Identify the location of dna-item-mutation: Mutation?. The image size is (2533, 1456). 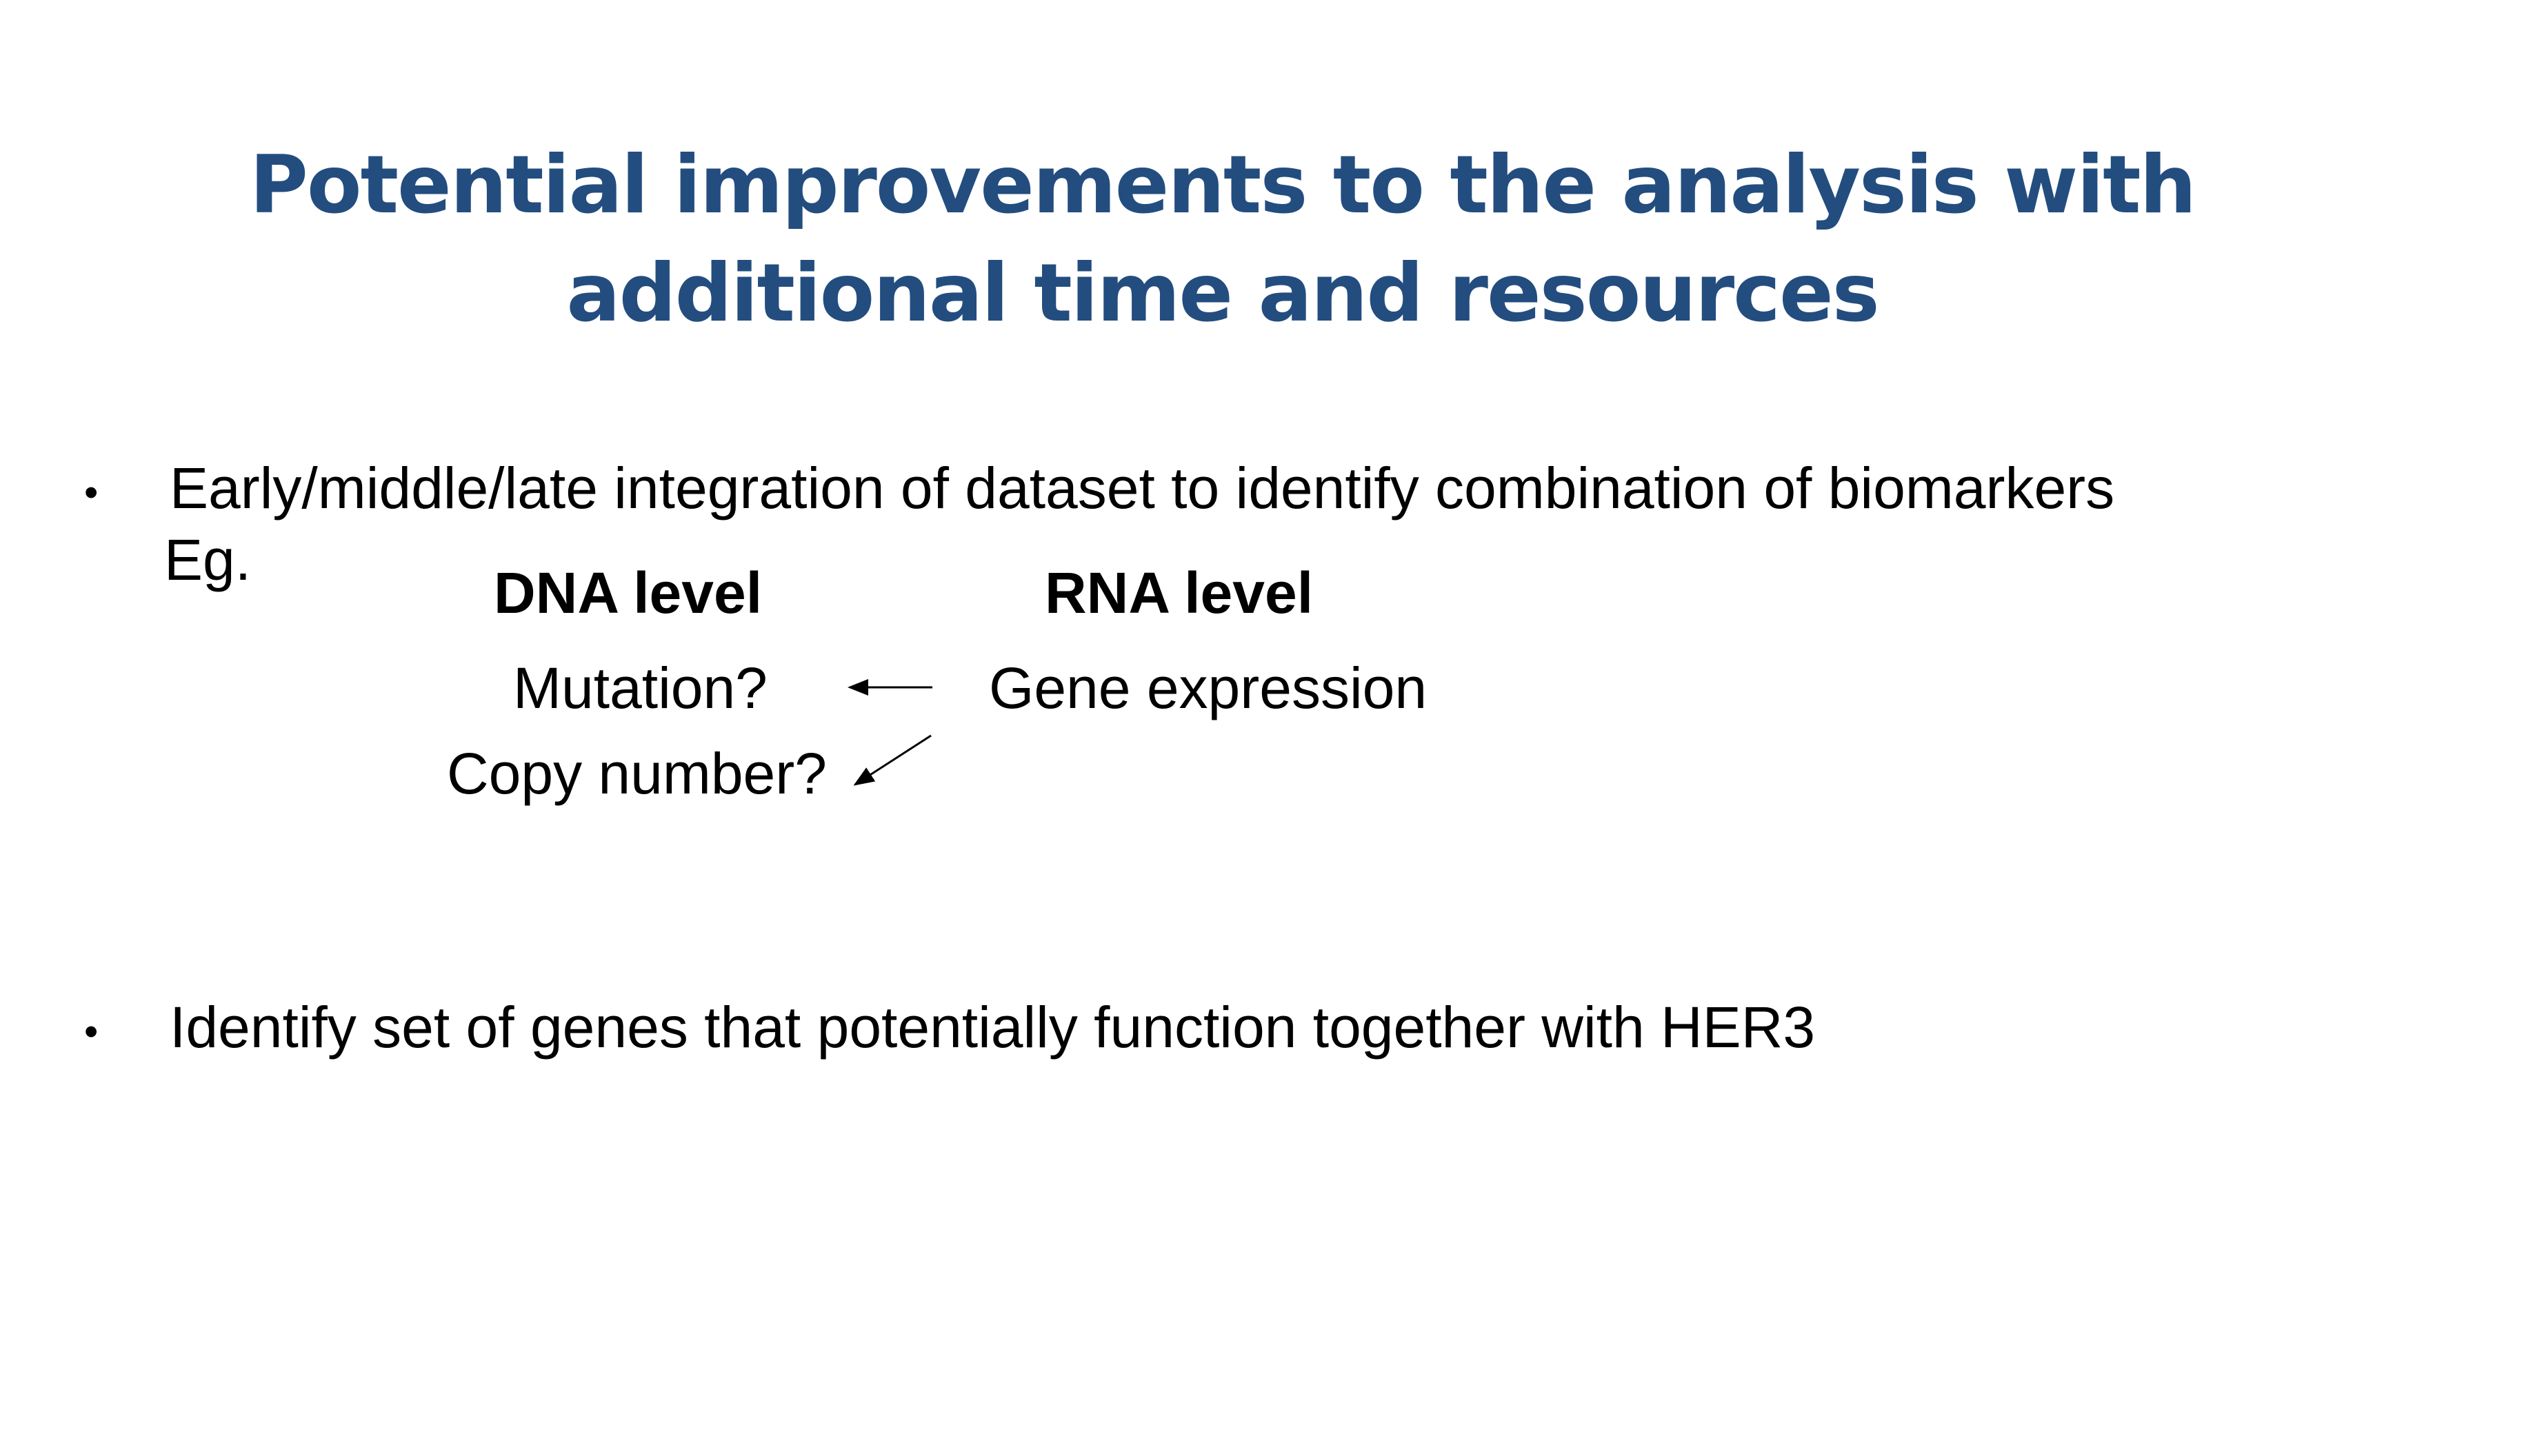
(640, 688).